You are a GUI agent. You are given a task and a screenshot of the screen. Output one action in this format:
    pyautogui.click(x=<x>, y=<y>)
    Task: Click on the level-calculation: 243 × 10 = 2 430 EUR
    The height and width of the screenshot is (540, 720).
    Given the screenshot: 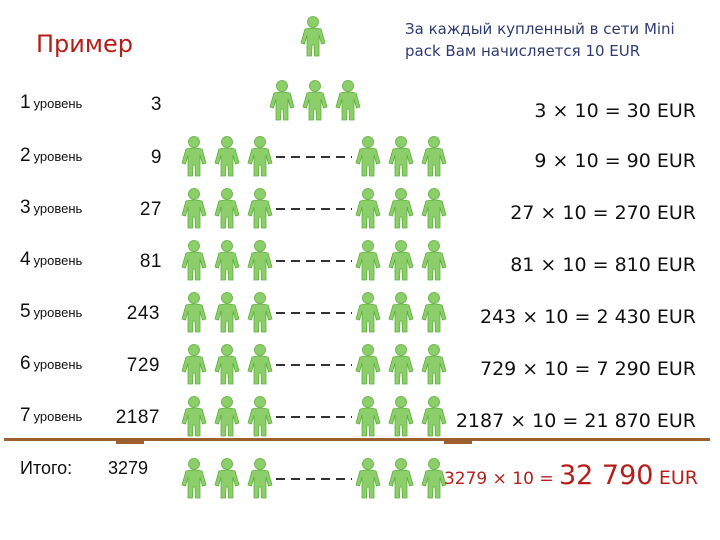 What is the action you would take?
    pyautogui.click(x=588, y=317)
    